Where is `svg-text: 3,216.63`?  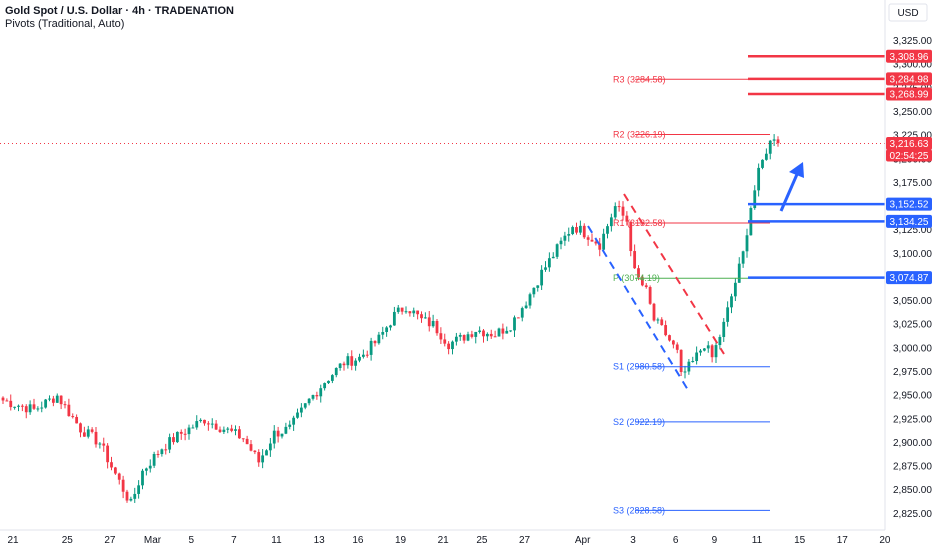 svg-text: 3,216.63 is located at coordinates (909, 144).